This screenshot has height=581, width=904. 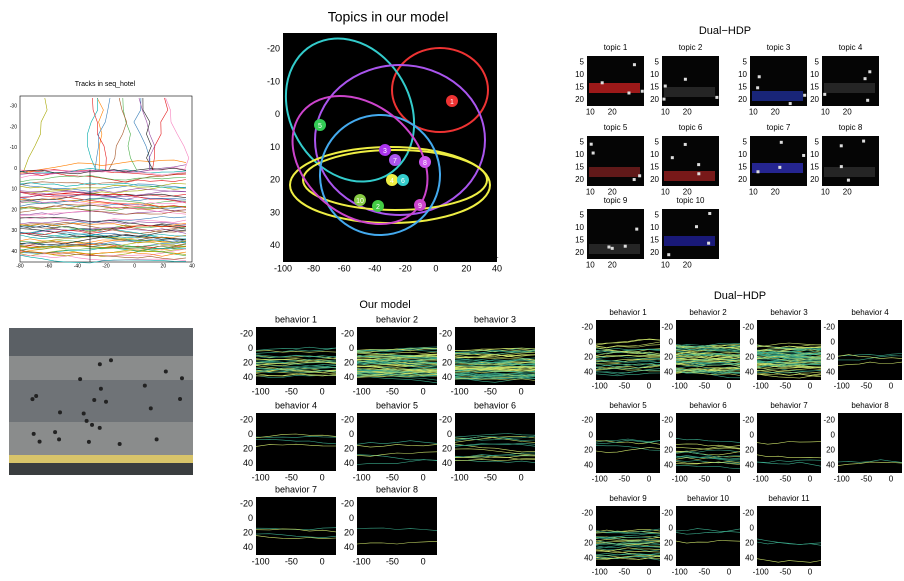 What do you see at coordinates (395, 161) in the screenshot?
I see `topic-marker-label: 7` at bounding box center [395, 161].